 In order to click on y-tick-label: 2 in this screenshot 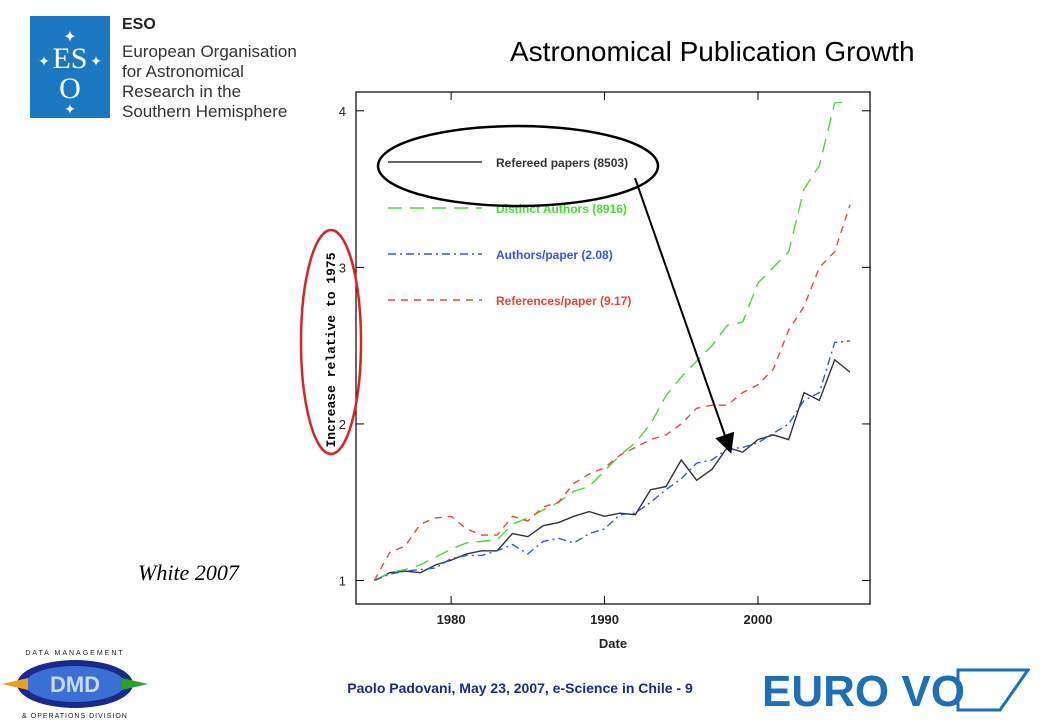, I will do `click(342, 424)`.